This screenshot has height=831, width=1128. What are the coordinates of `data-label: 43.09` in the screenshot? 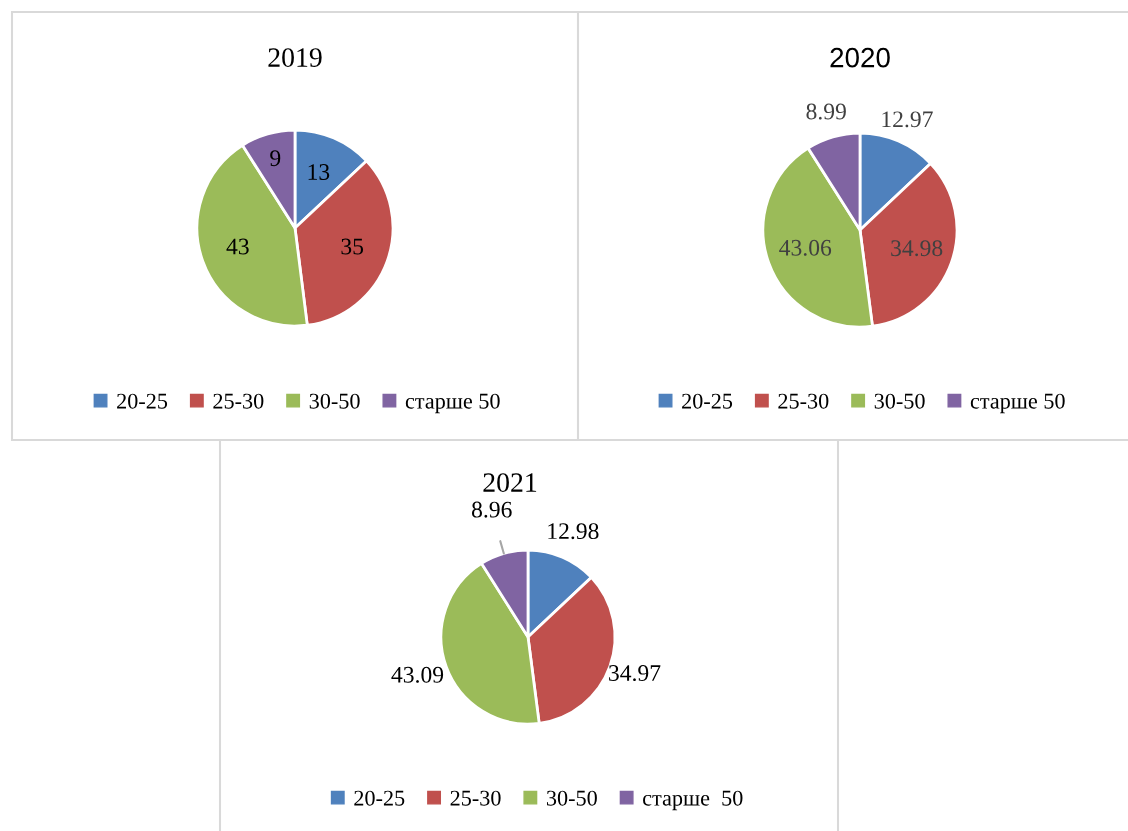 It's located at (417, 674).